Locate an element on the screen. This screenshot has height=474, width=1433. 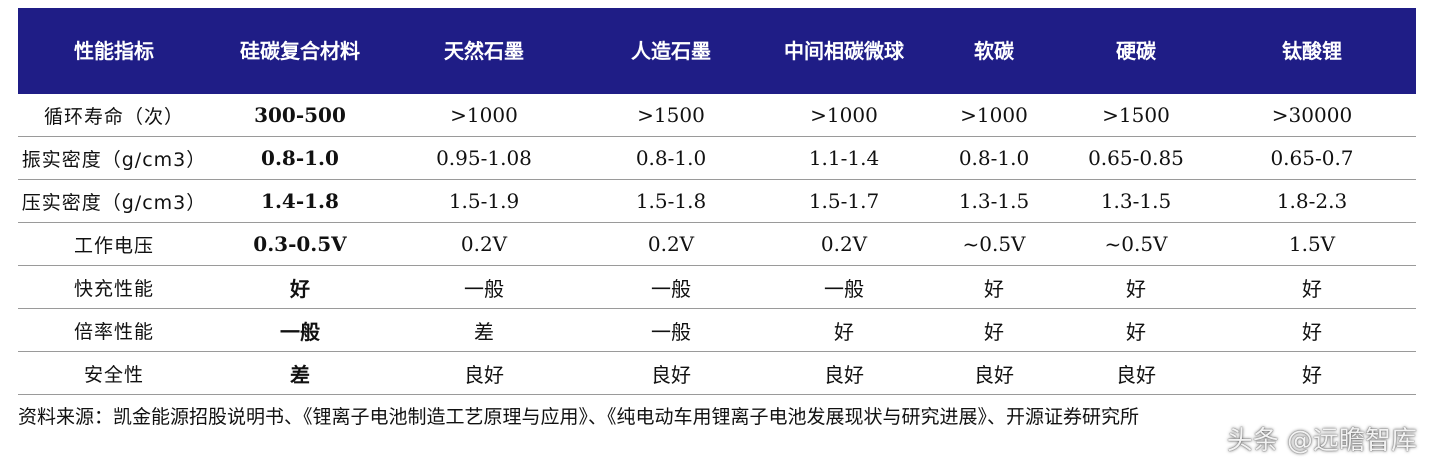
table-cell: 1.8-2.3 is located at coordinates (1312, 201).